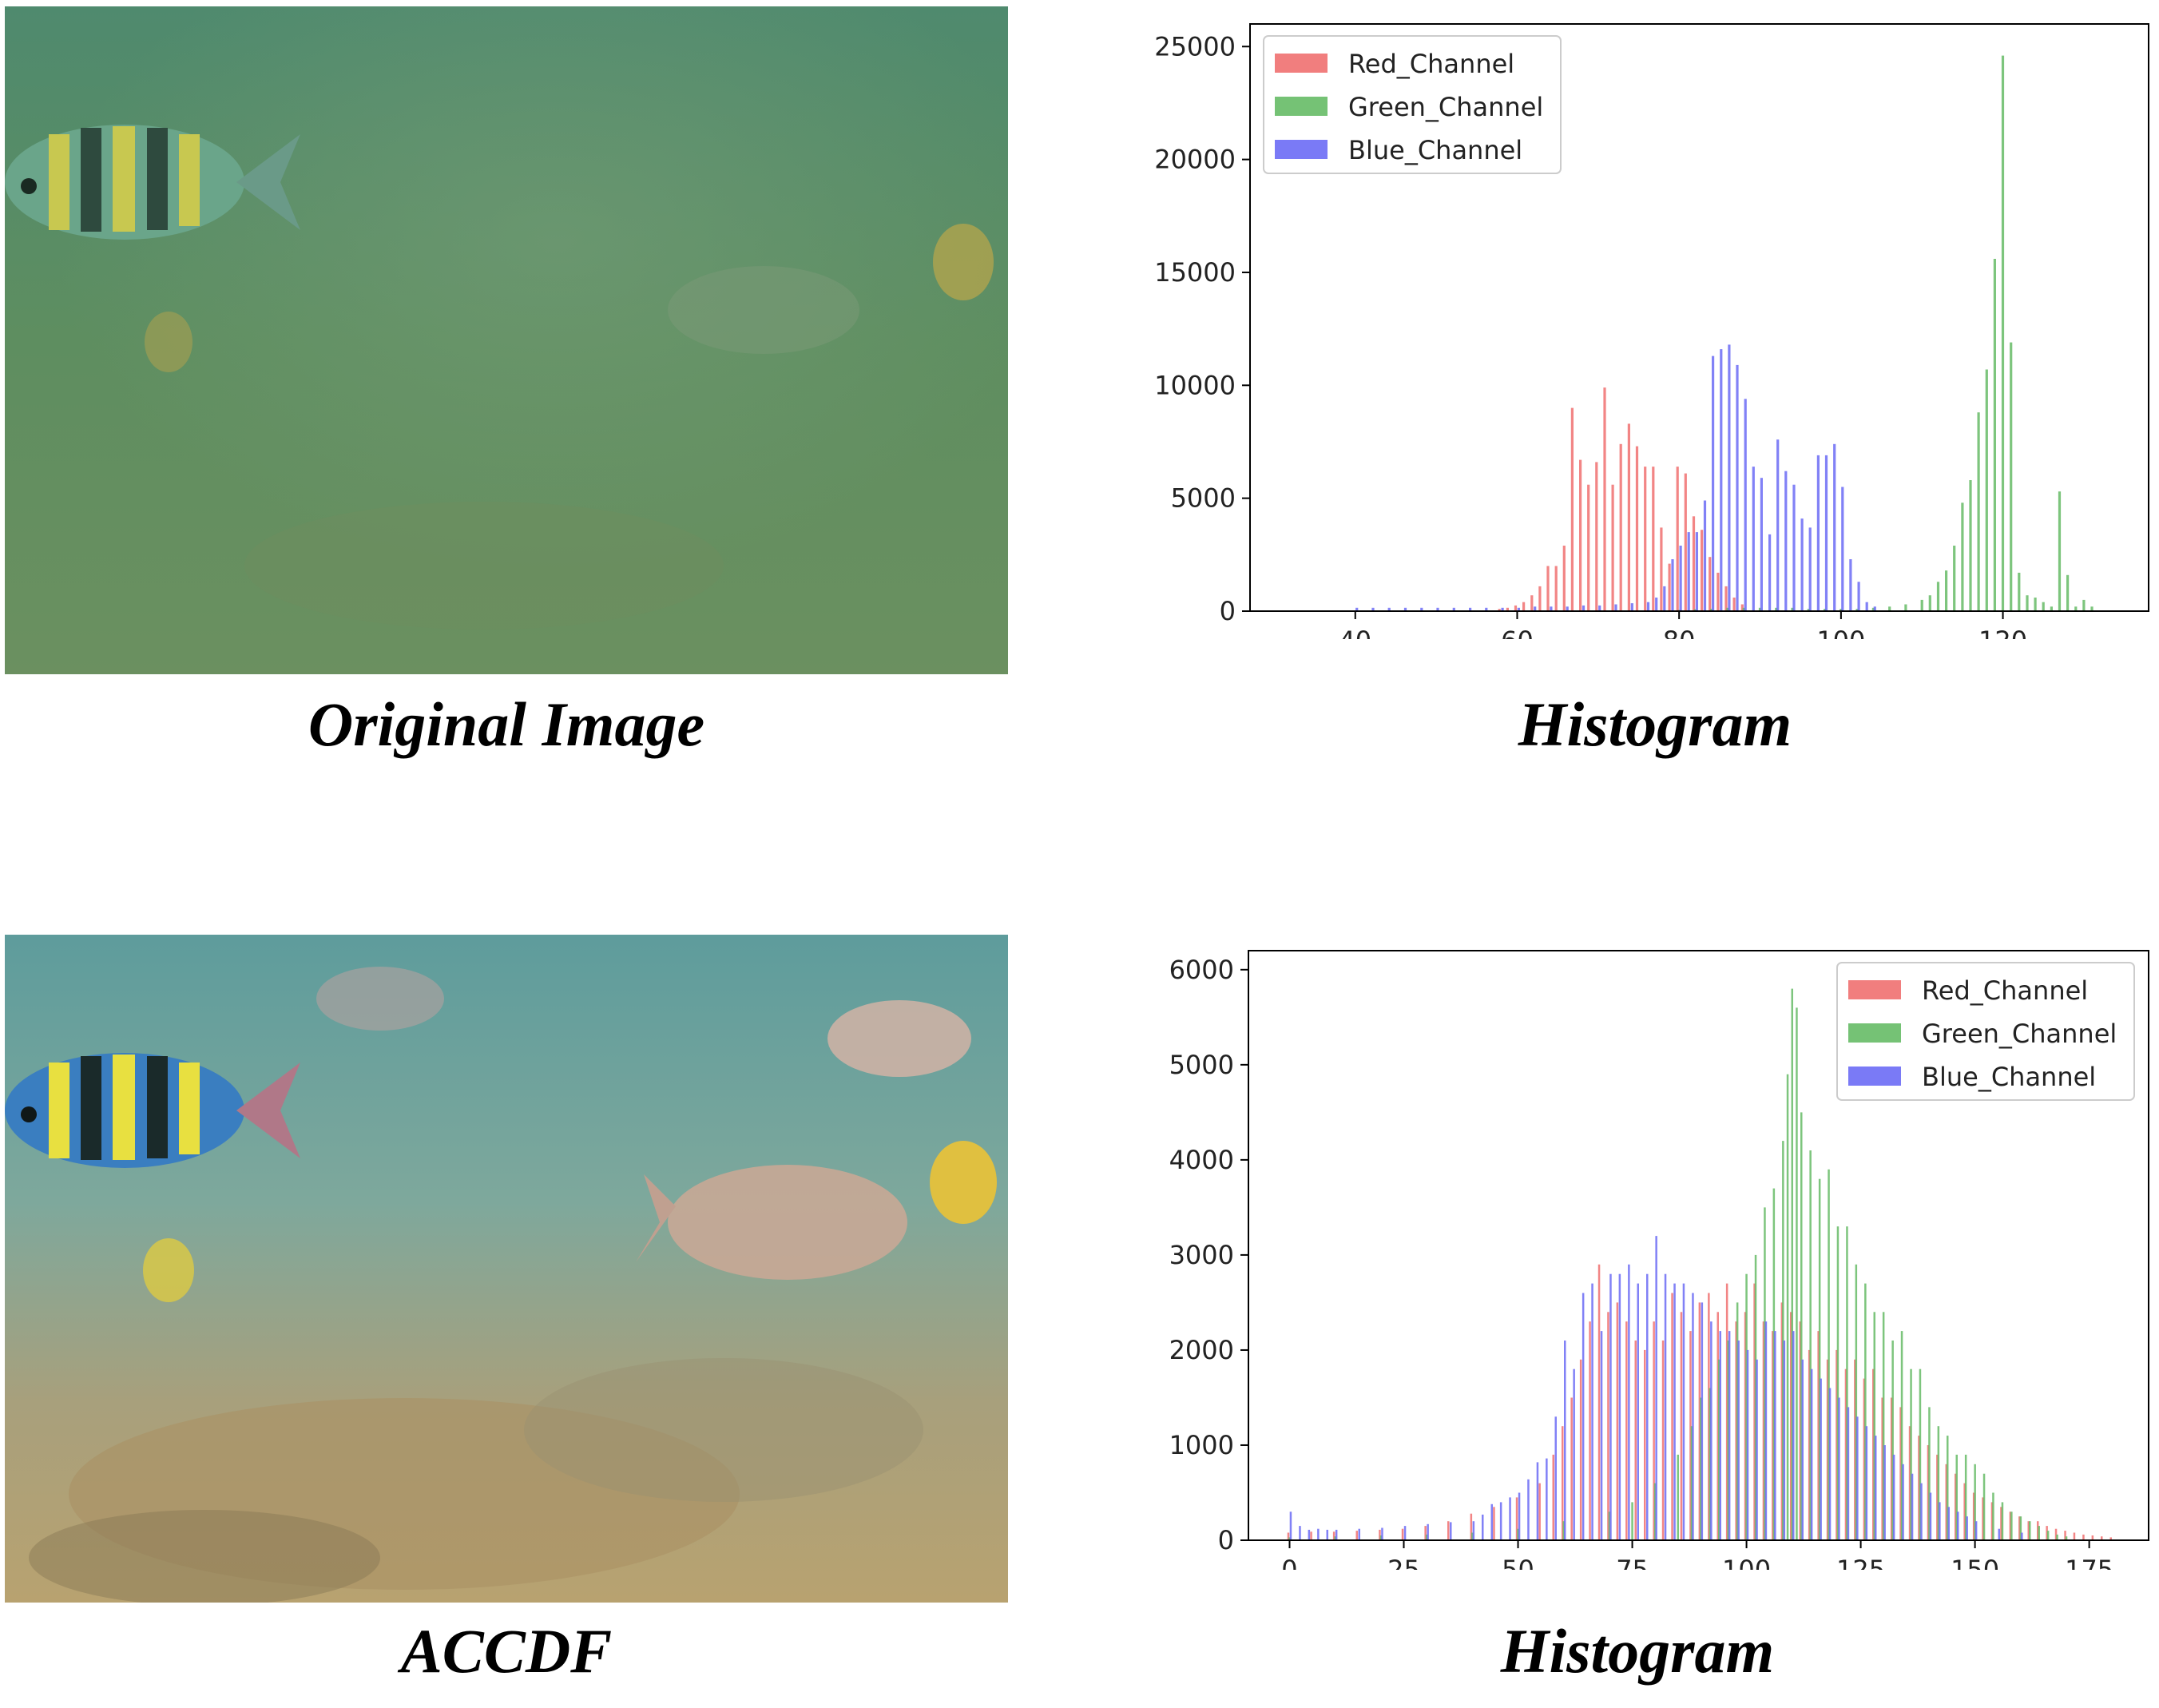  I want to click on y-tick-label: 0, so click(1226, 1540).